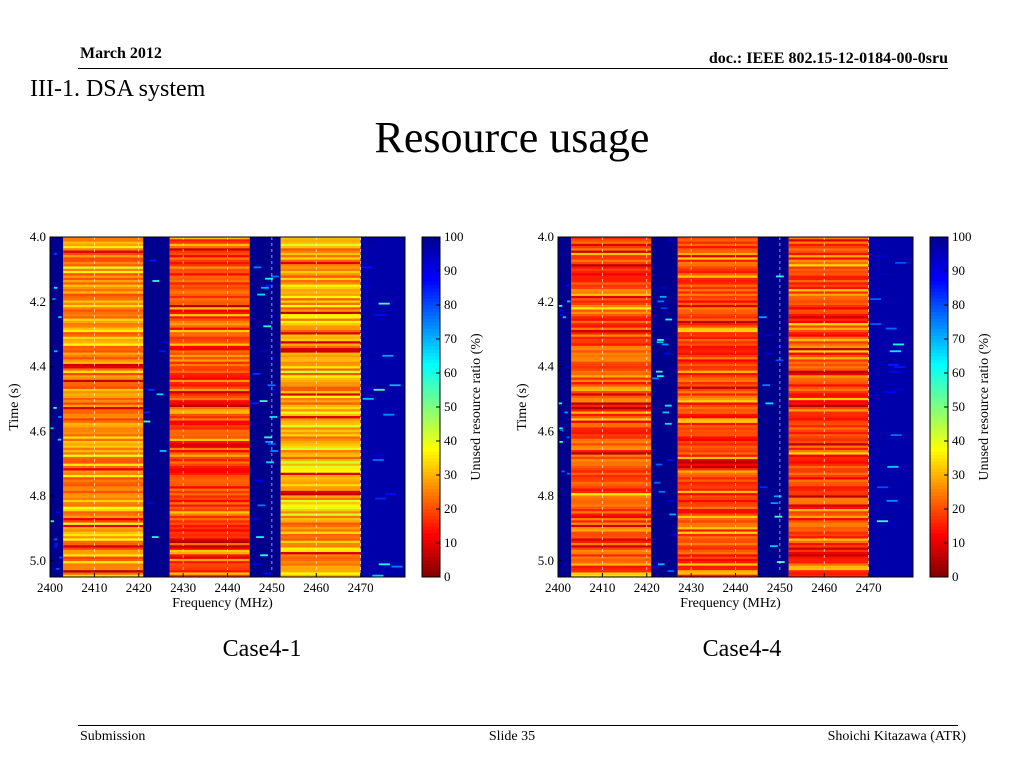 Image resolution: width=1024 pixels, height=768 pixels. I want to click on footer-divider, so click(518, 725).